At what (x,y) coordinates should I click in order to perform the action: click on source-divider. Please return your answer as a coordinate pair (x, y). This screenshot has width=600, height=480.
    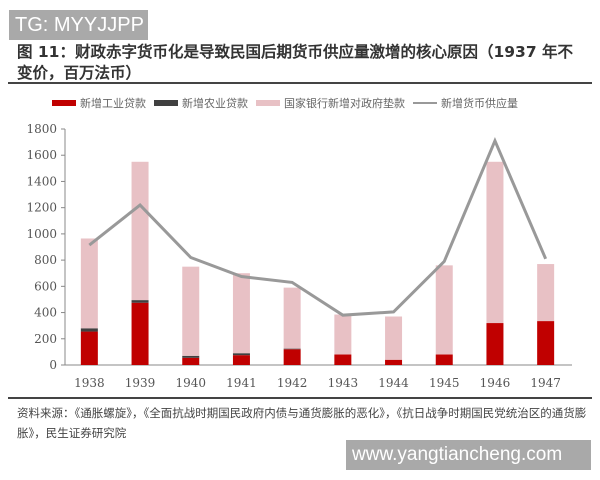
    Looking at the image, I should click on (300, 398).